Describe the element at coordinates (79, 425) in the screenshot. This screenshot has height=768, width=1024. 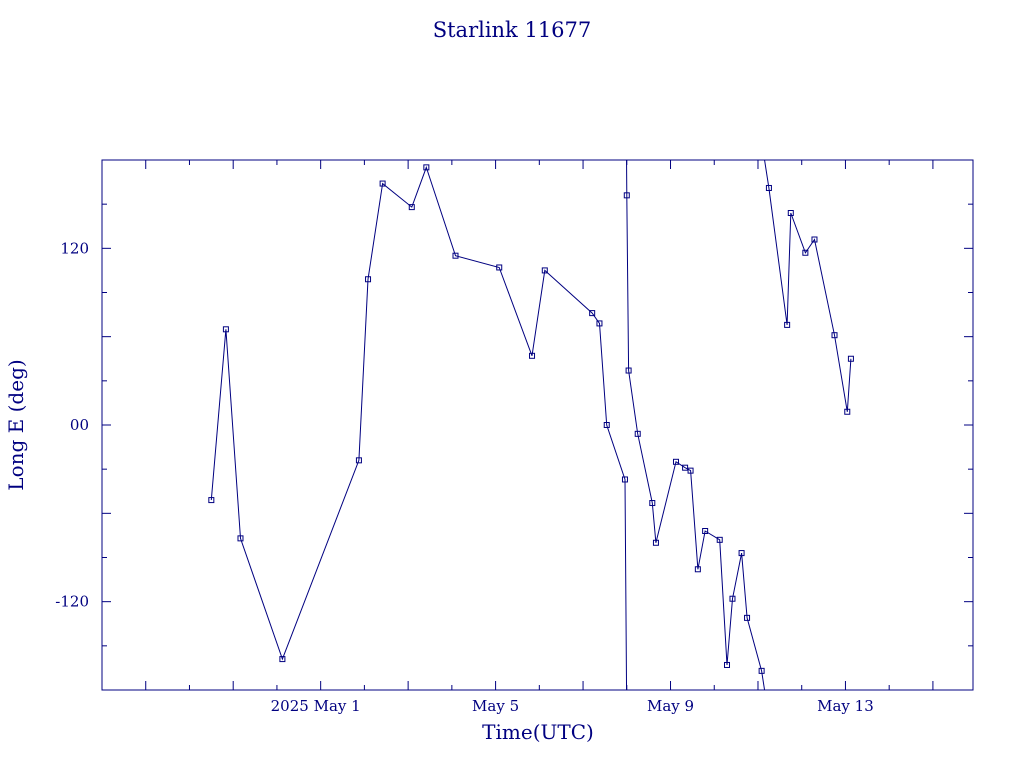
I see `y-tick-label: 00` at that location.